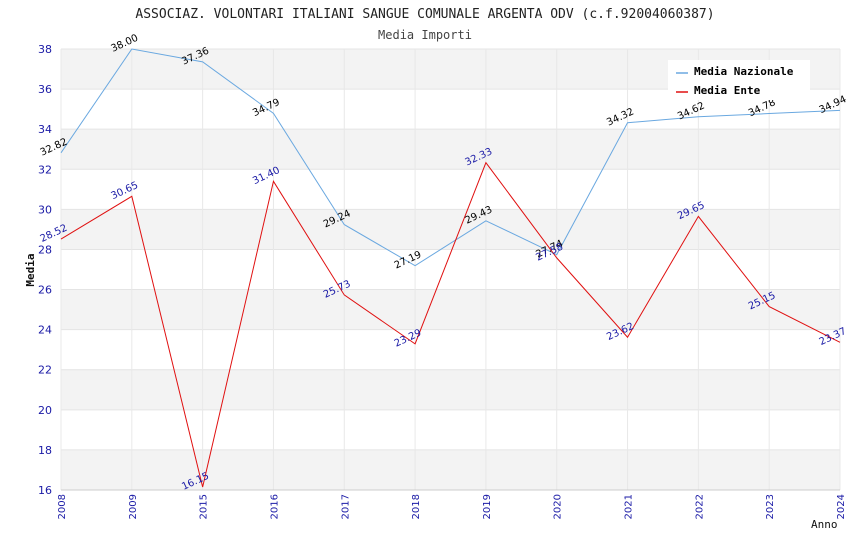  I want to click on x-tick-label: 2021, so click(629, 506).